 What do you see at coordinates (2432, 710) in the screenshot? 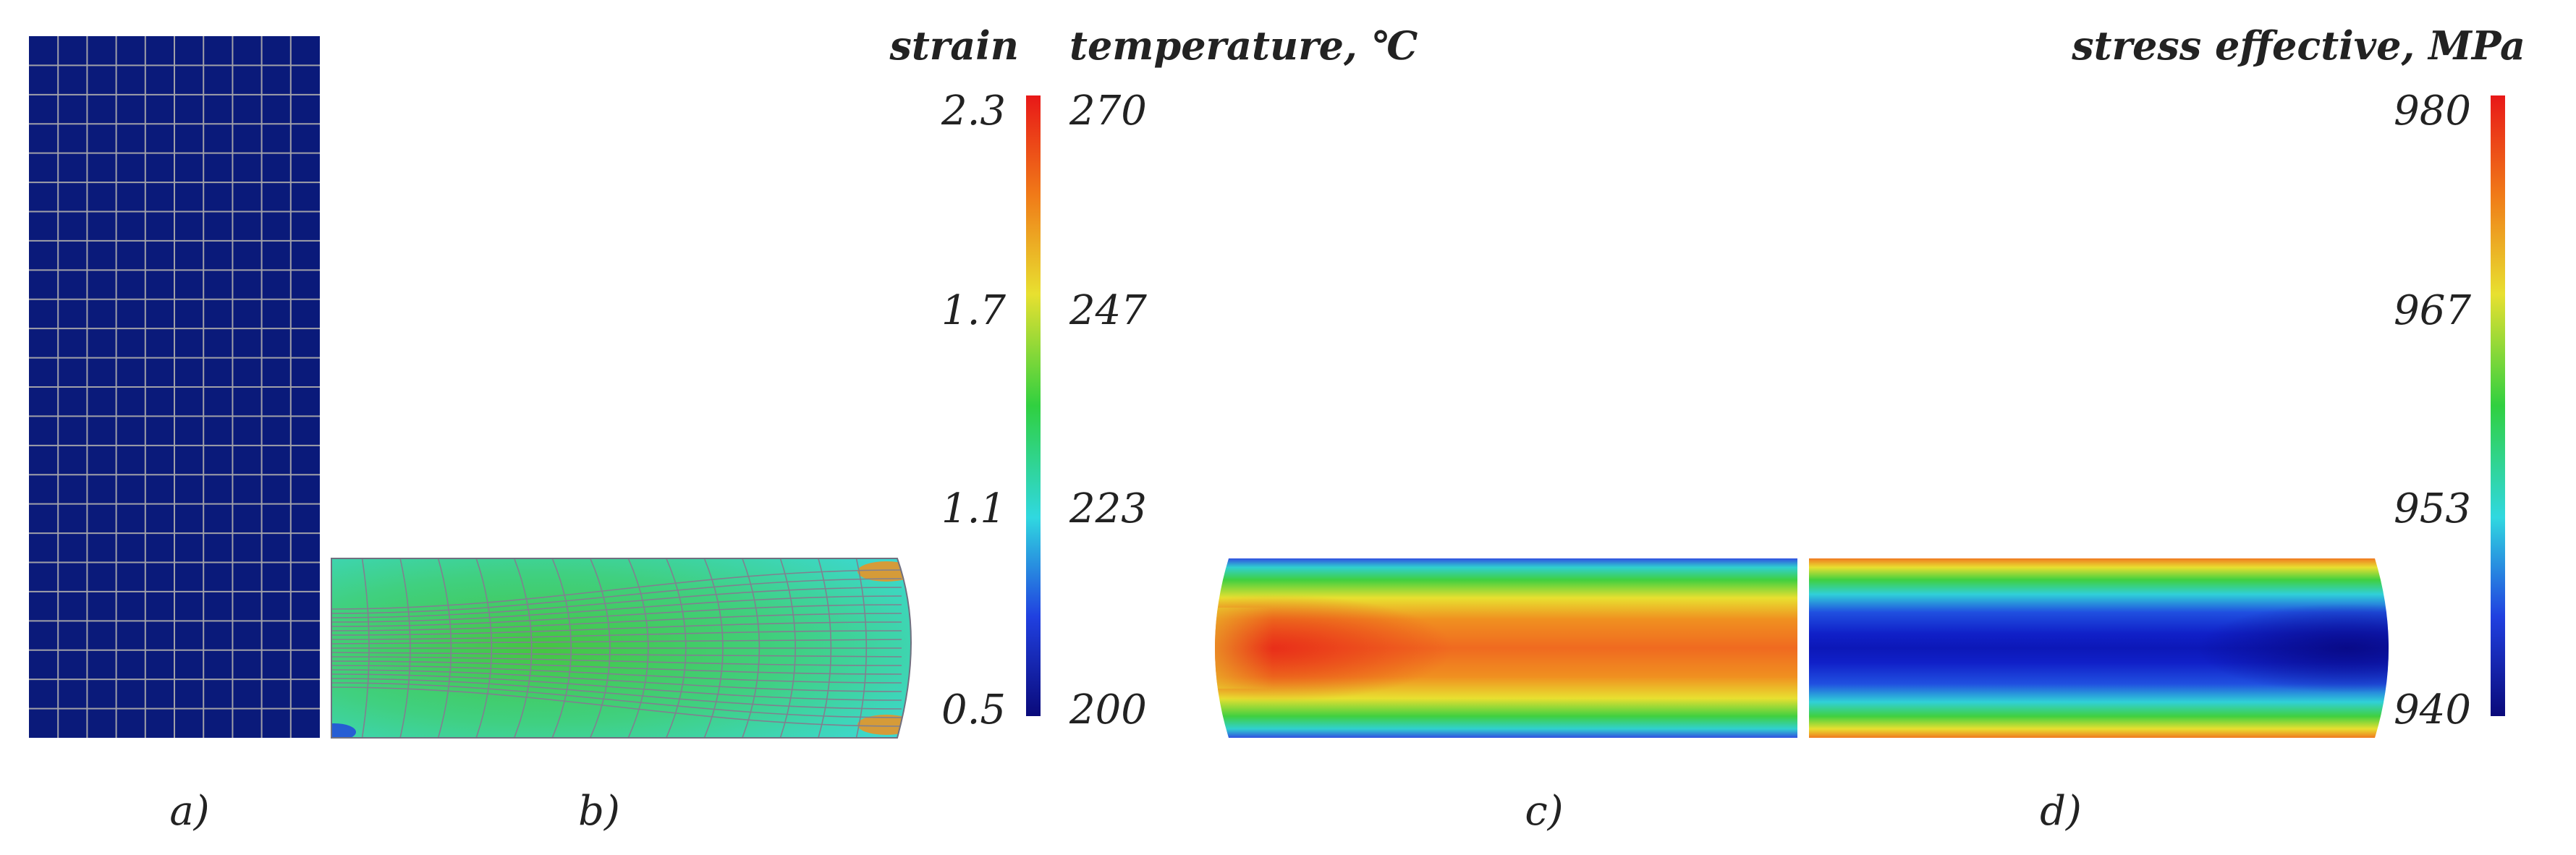
I see `stress-tick-label: 940` at bounding box center [2432, 710].